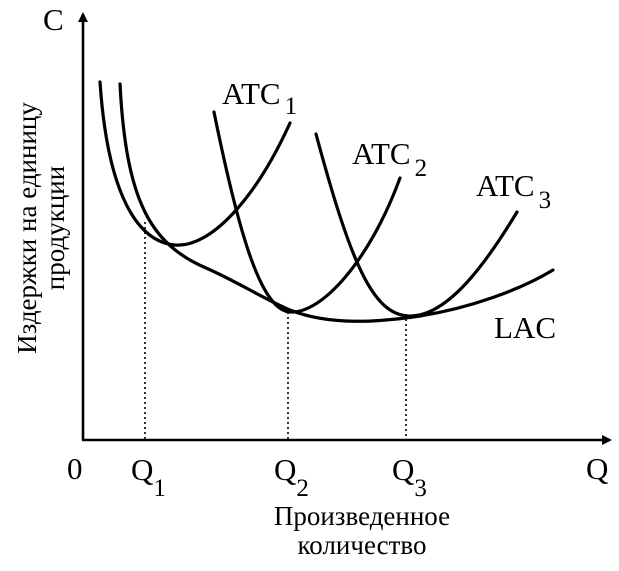 The image size is (619, 571). Describe the element at coordinates (416, 225) in the screenshot. I see `atc3-curve` at that location.